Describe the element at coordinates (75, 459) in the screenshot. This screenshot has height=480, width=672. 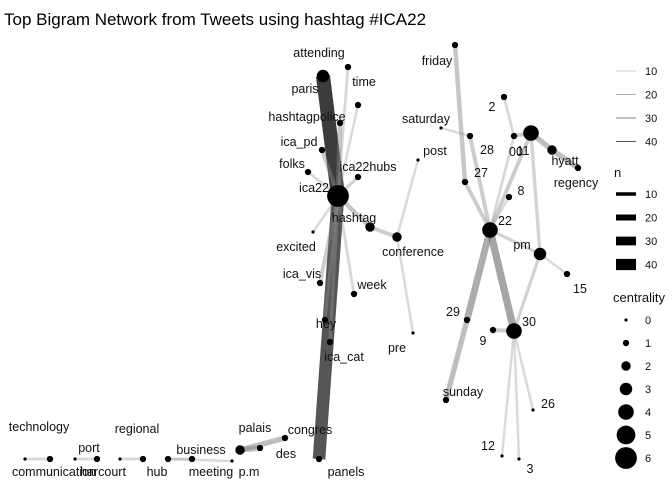
I see `node-harcourt` at that location.